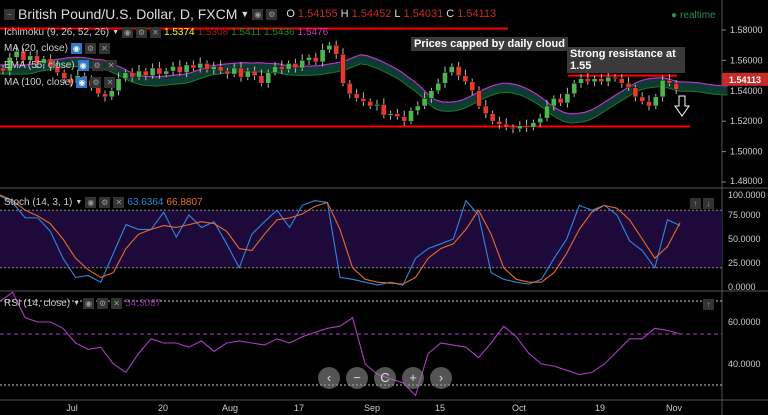 This screenshot has height=415, width=768. Describe the element at coordinates (39, 65) in the screenshot. I see `ema55-label: EMA (55, close)` at that location.